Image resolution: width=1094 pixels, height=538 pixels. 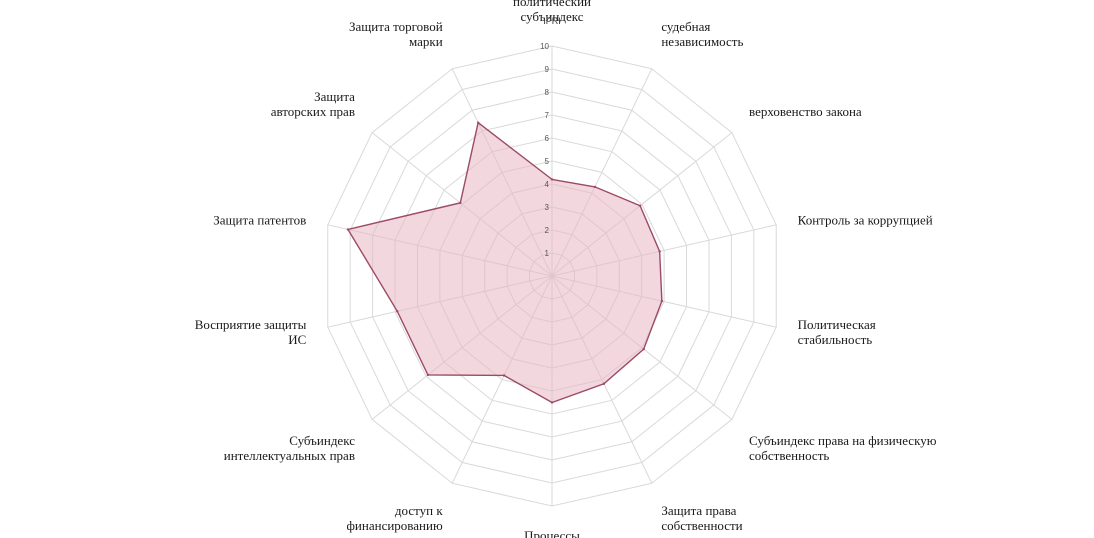 I want to click on category-label-line: собственности, so click(x=701, y=525).